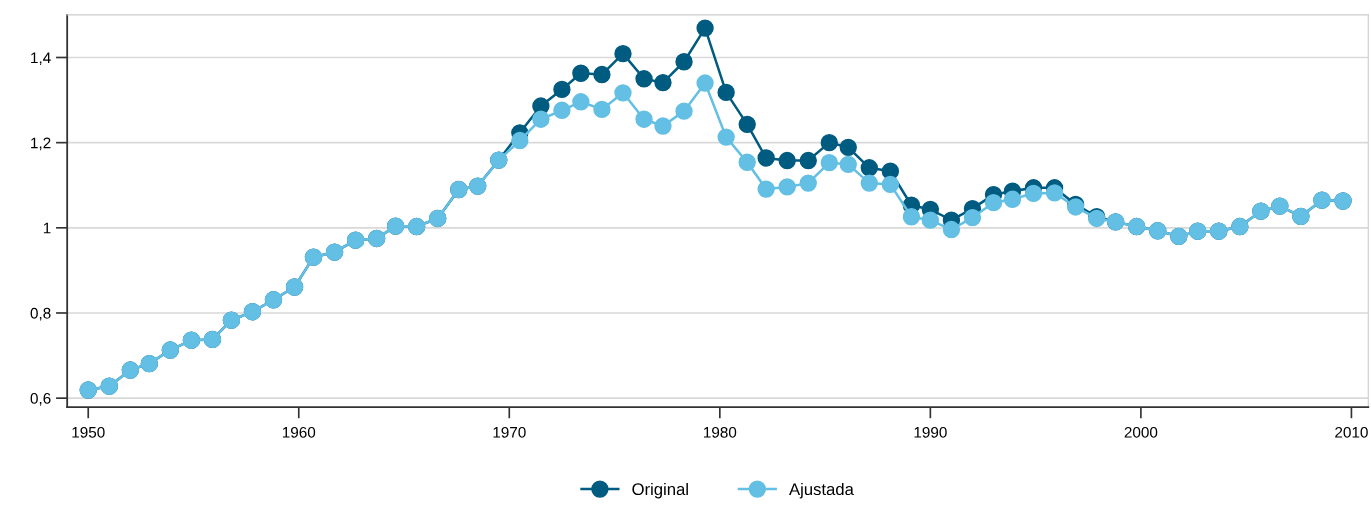 This screenshot has width=1371, height=514. Describe the element at coordinates (821, 490) in the screenshot. I see `legend-label: Ajustada` at that location.